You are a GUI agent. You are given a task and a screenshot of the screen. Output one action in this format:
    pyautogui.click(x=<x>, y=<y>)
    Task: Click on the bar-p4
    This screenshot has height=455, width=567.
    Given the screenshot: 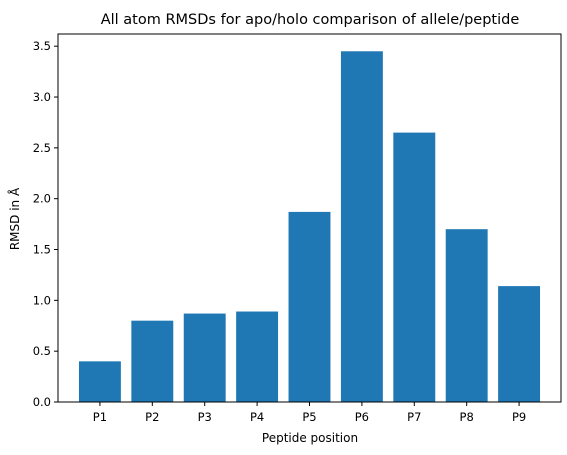 What is the action you would take?
    pyautogui.click(x=257, y=356)
    